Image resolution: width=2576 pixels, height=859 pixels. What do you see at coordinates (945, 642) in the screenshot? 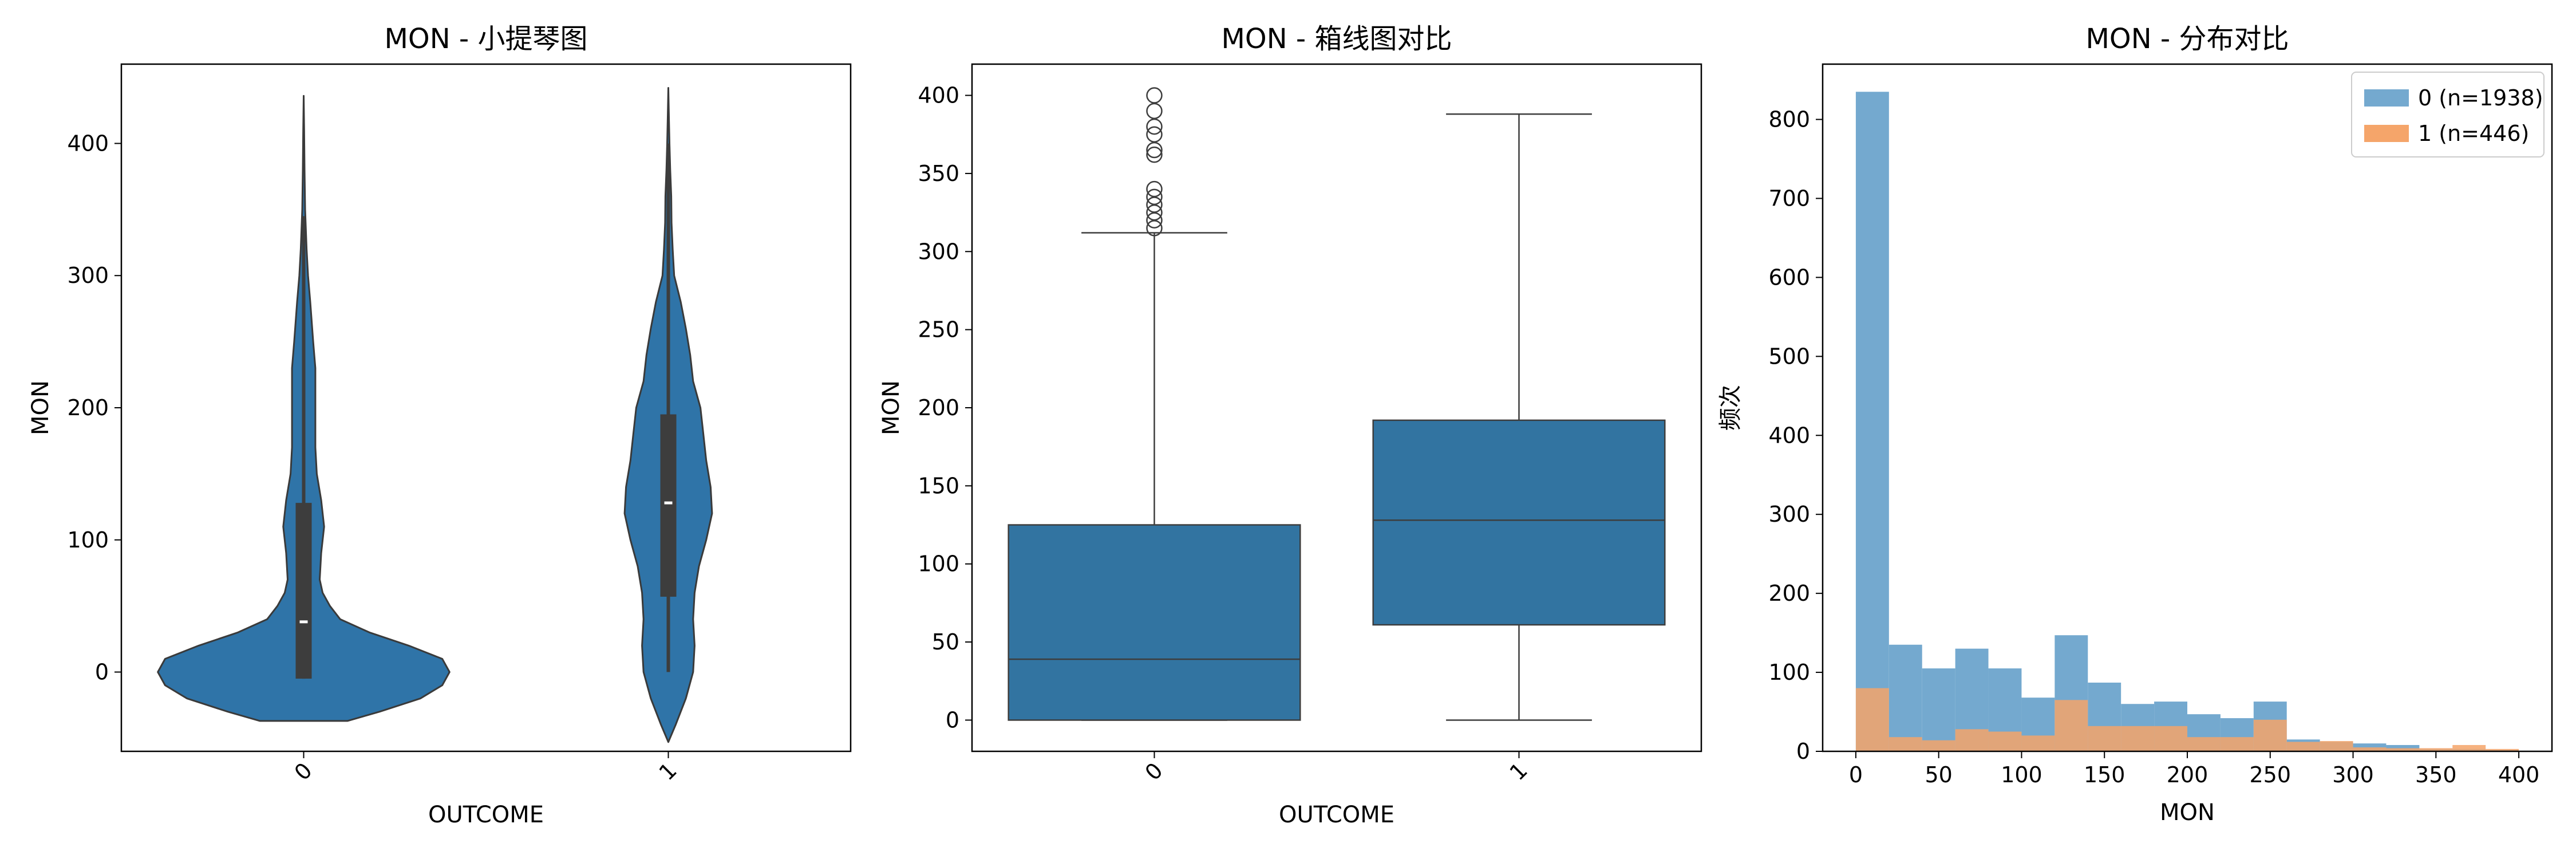
I see `y-tick-label: 50` at bounding box center [945, 642].